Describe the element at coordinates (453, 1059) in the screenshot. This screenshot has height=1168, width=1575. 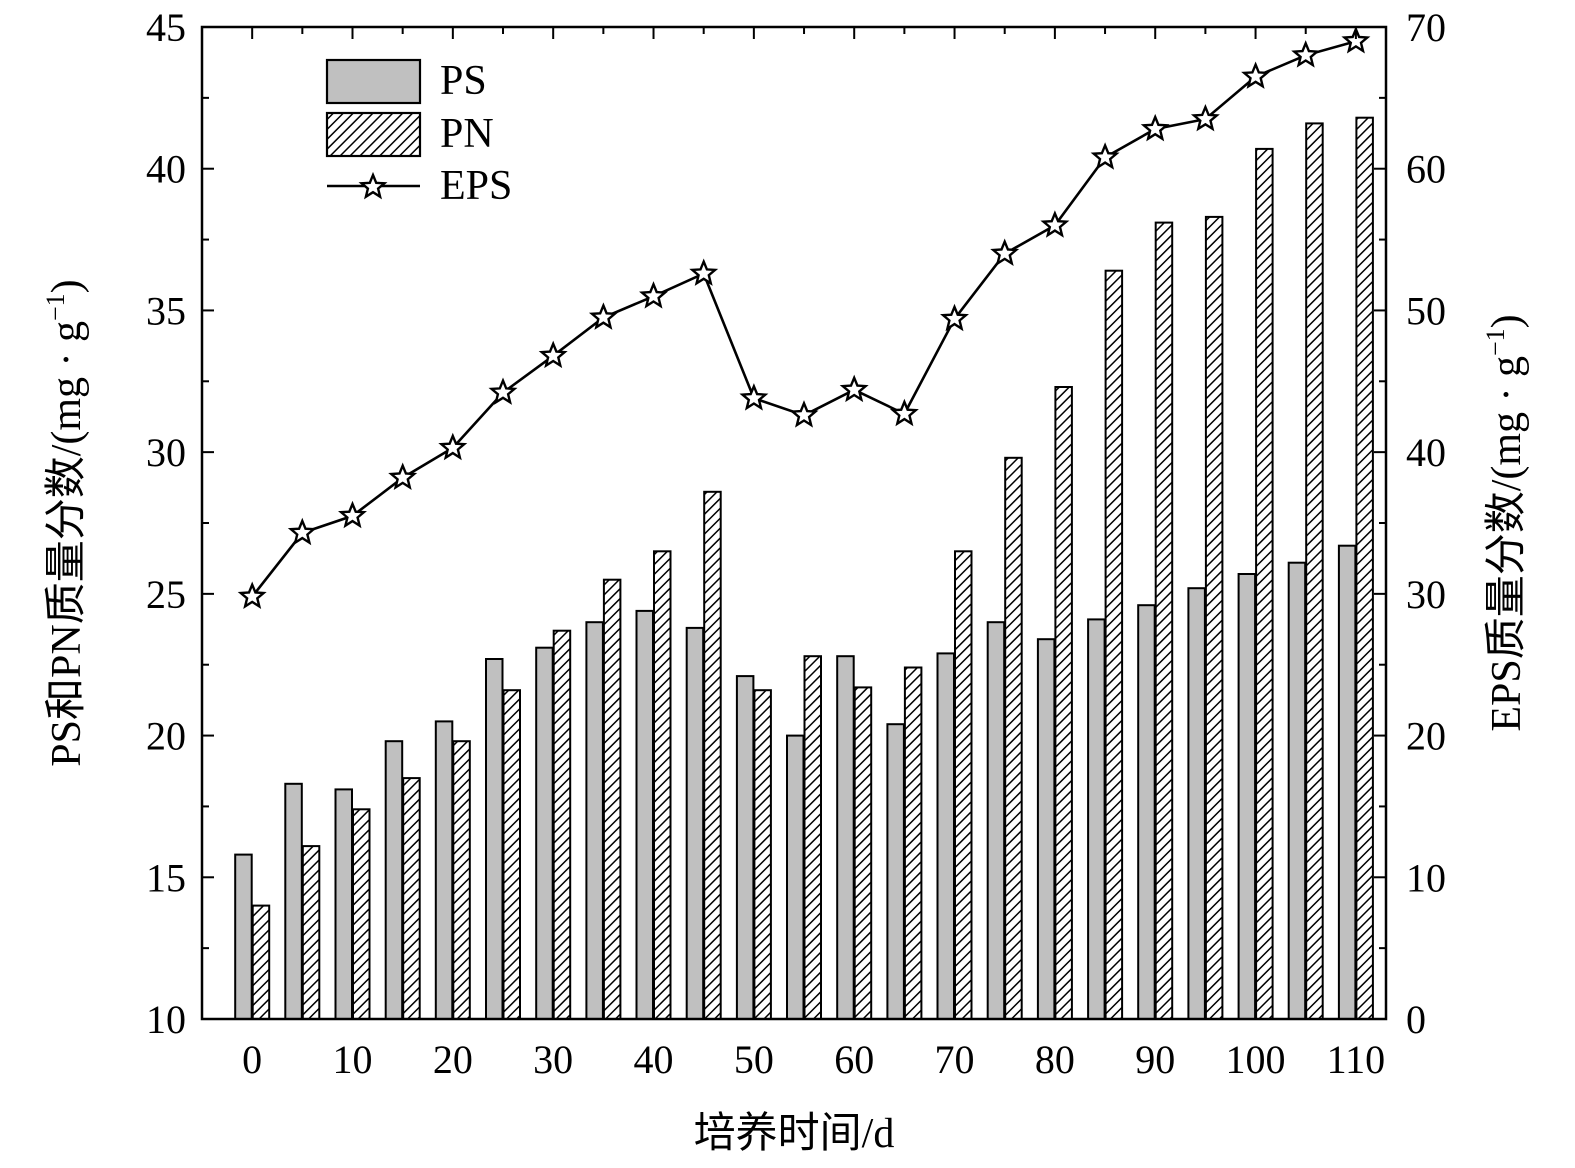
I see `x-tick-label: 20` at that location.